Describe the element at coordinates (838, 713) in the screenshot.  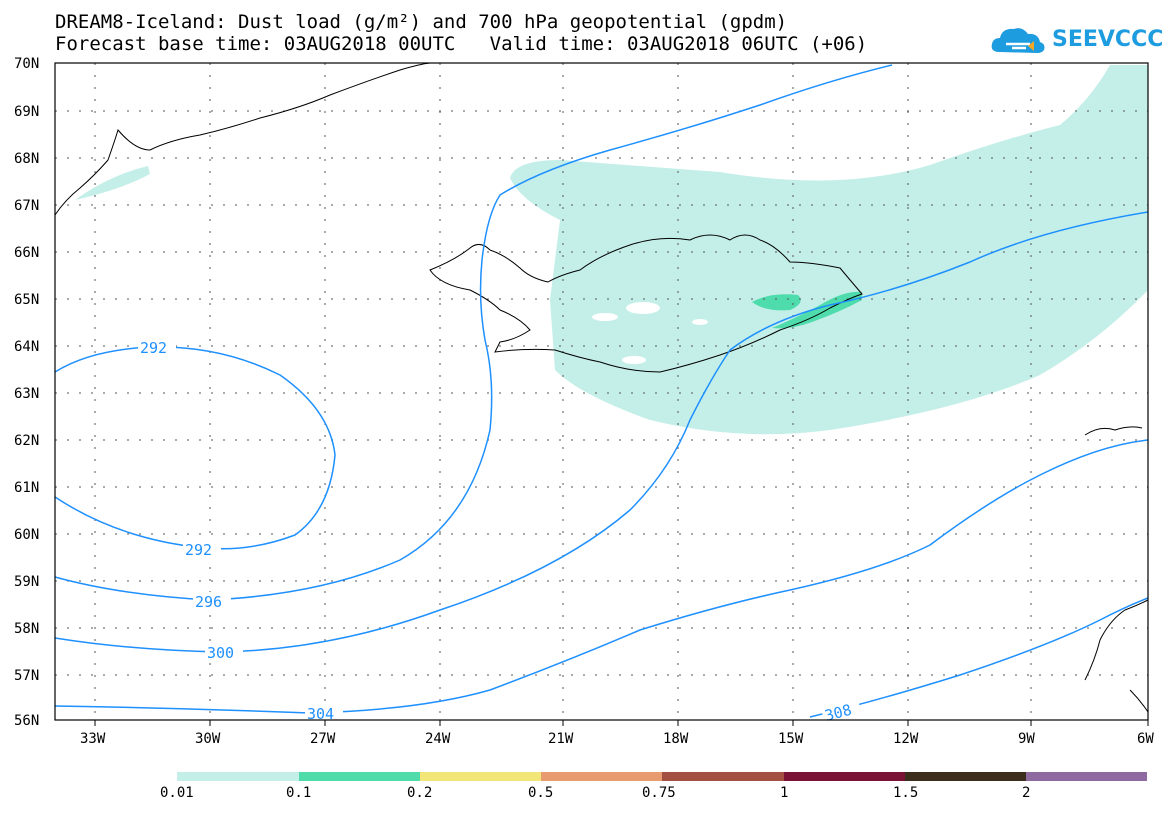
I see `contour-label: 308` at that location.